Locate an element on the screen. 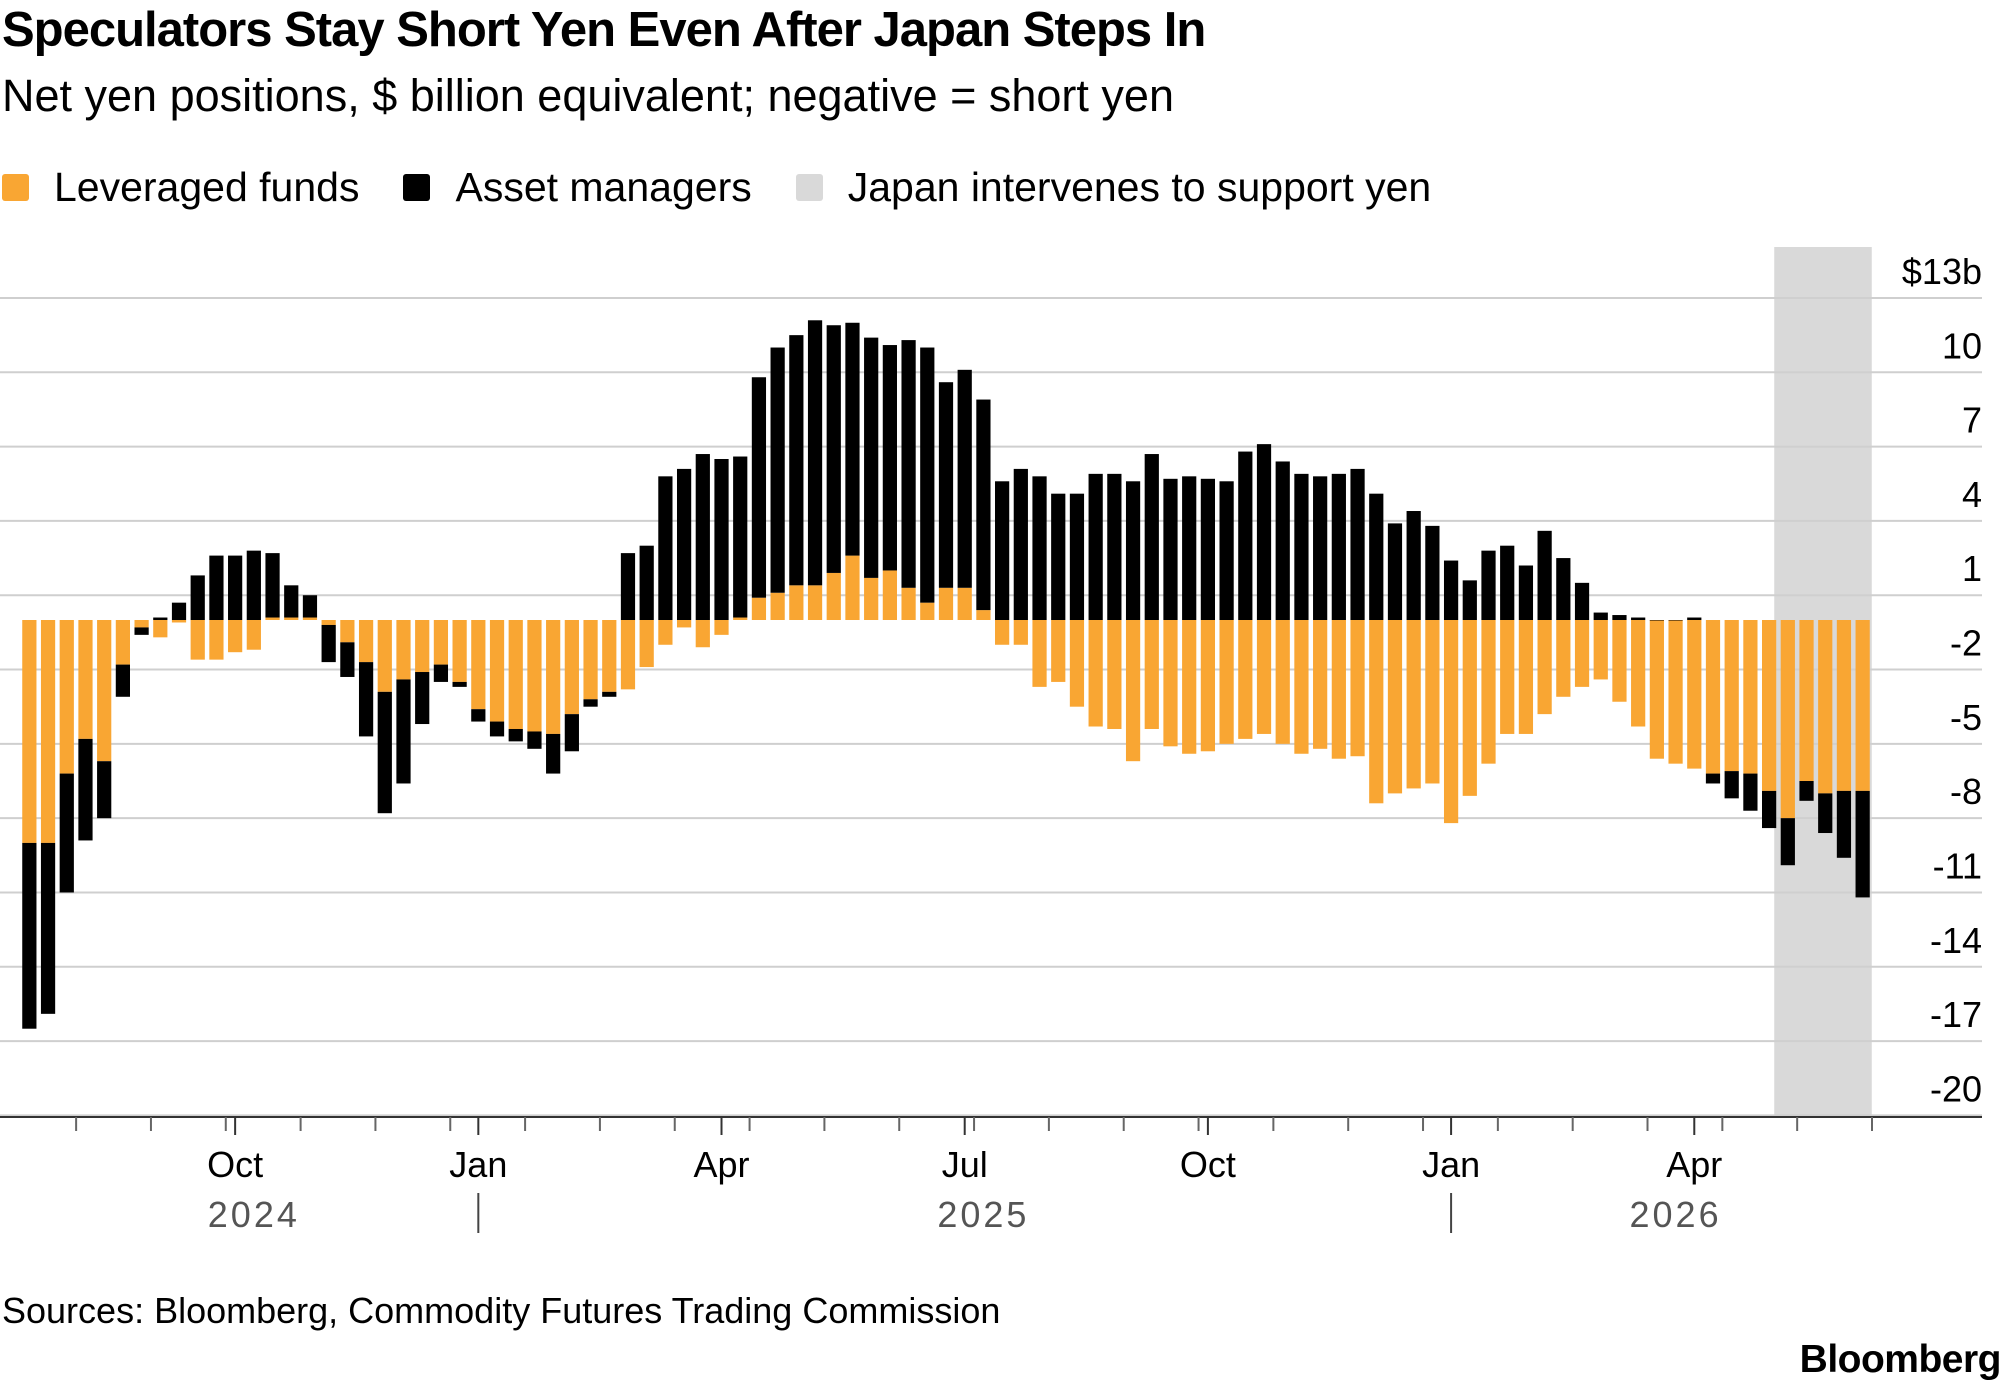  x-month-label-0: Oct is located at coordinates (235, 1164).